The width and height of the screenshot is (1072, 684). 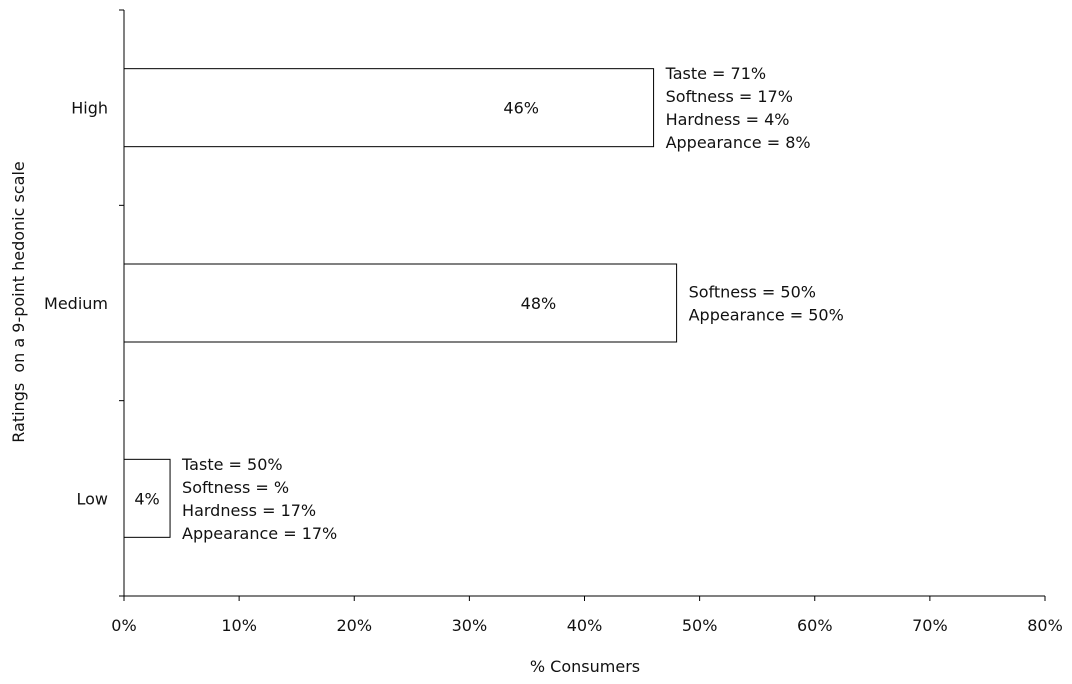 What do you see at coordinates (521, 108) in the screenshot?
I see `bar-value-label: 46%` at bounding box center [521, 108].